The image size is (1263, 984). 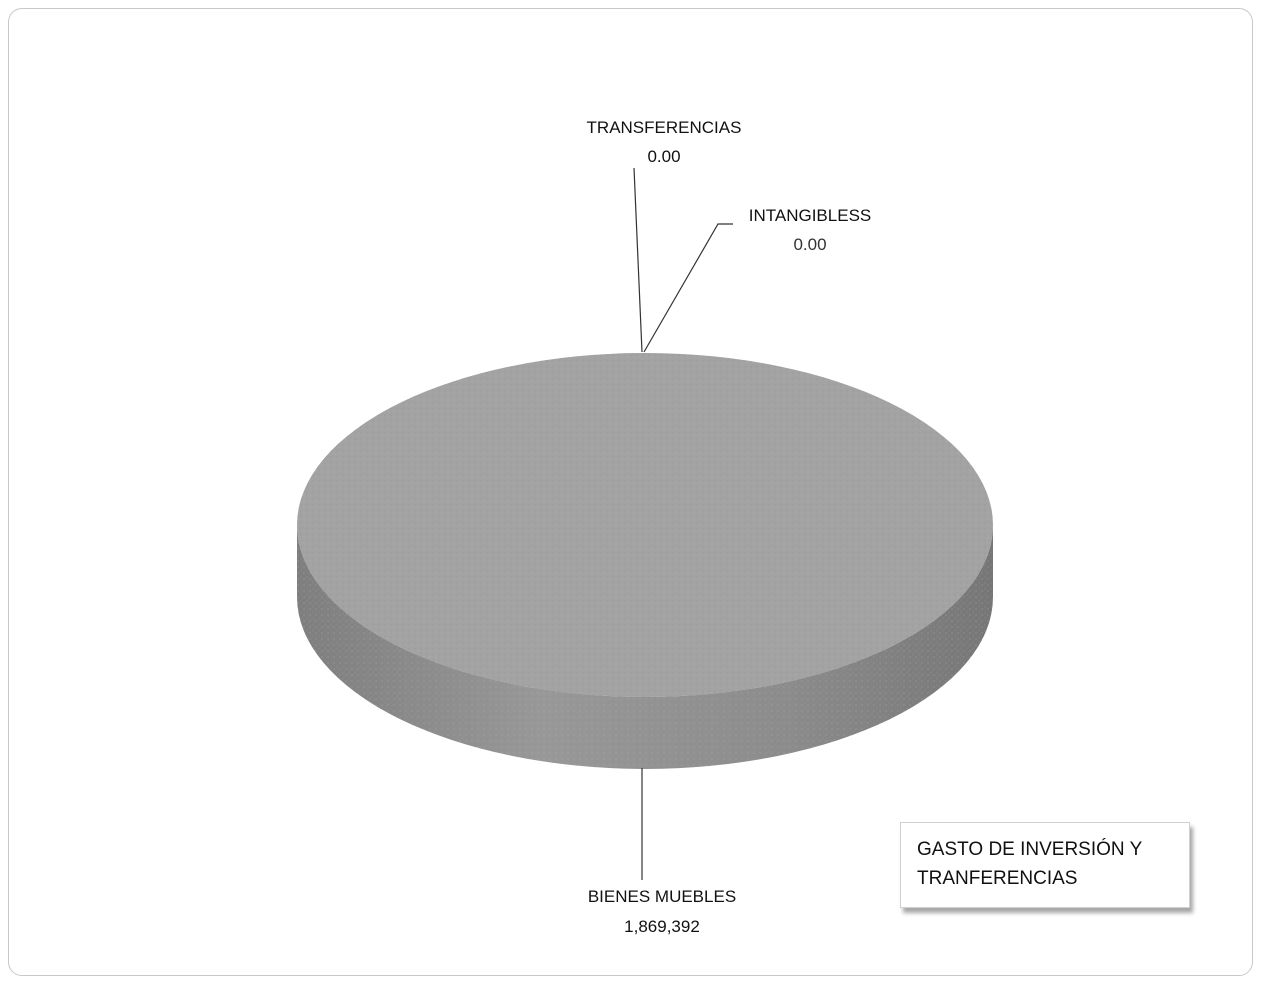 I want to click on label-transferencias-name: TRANSFERENCIAS, so click(x=664, y=127).